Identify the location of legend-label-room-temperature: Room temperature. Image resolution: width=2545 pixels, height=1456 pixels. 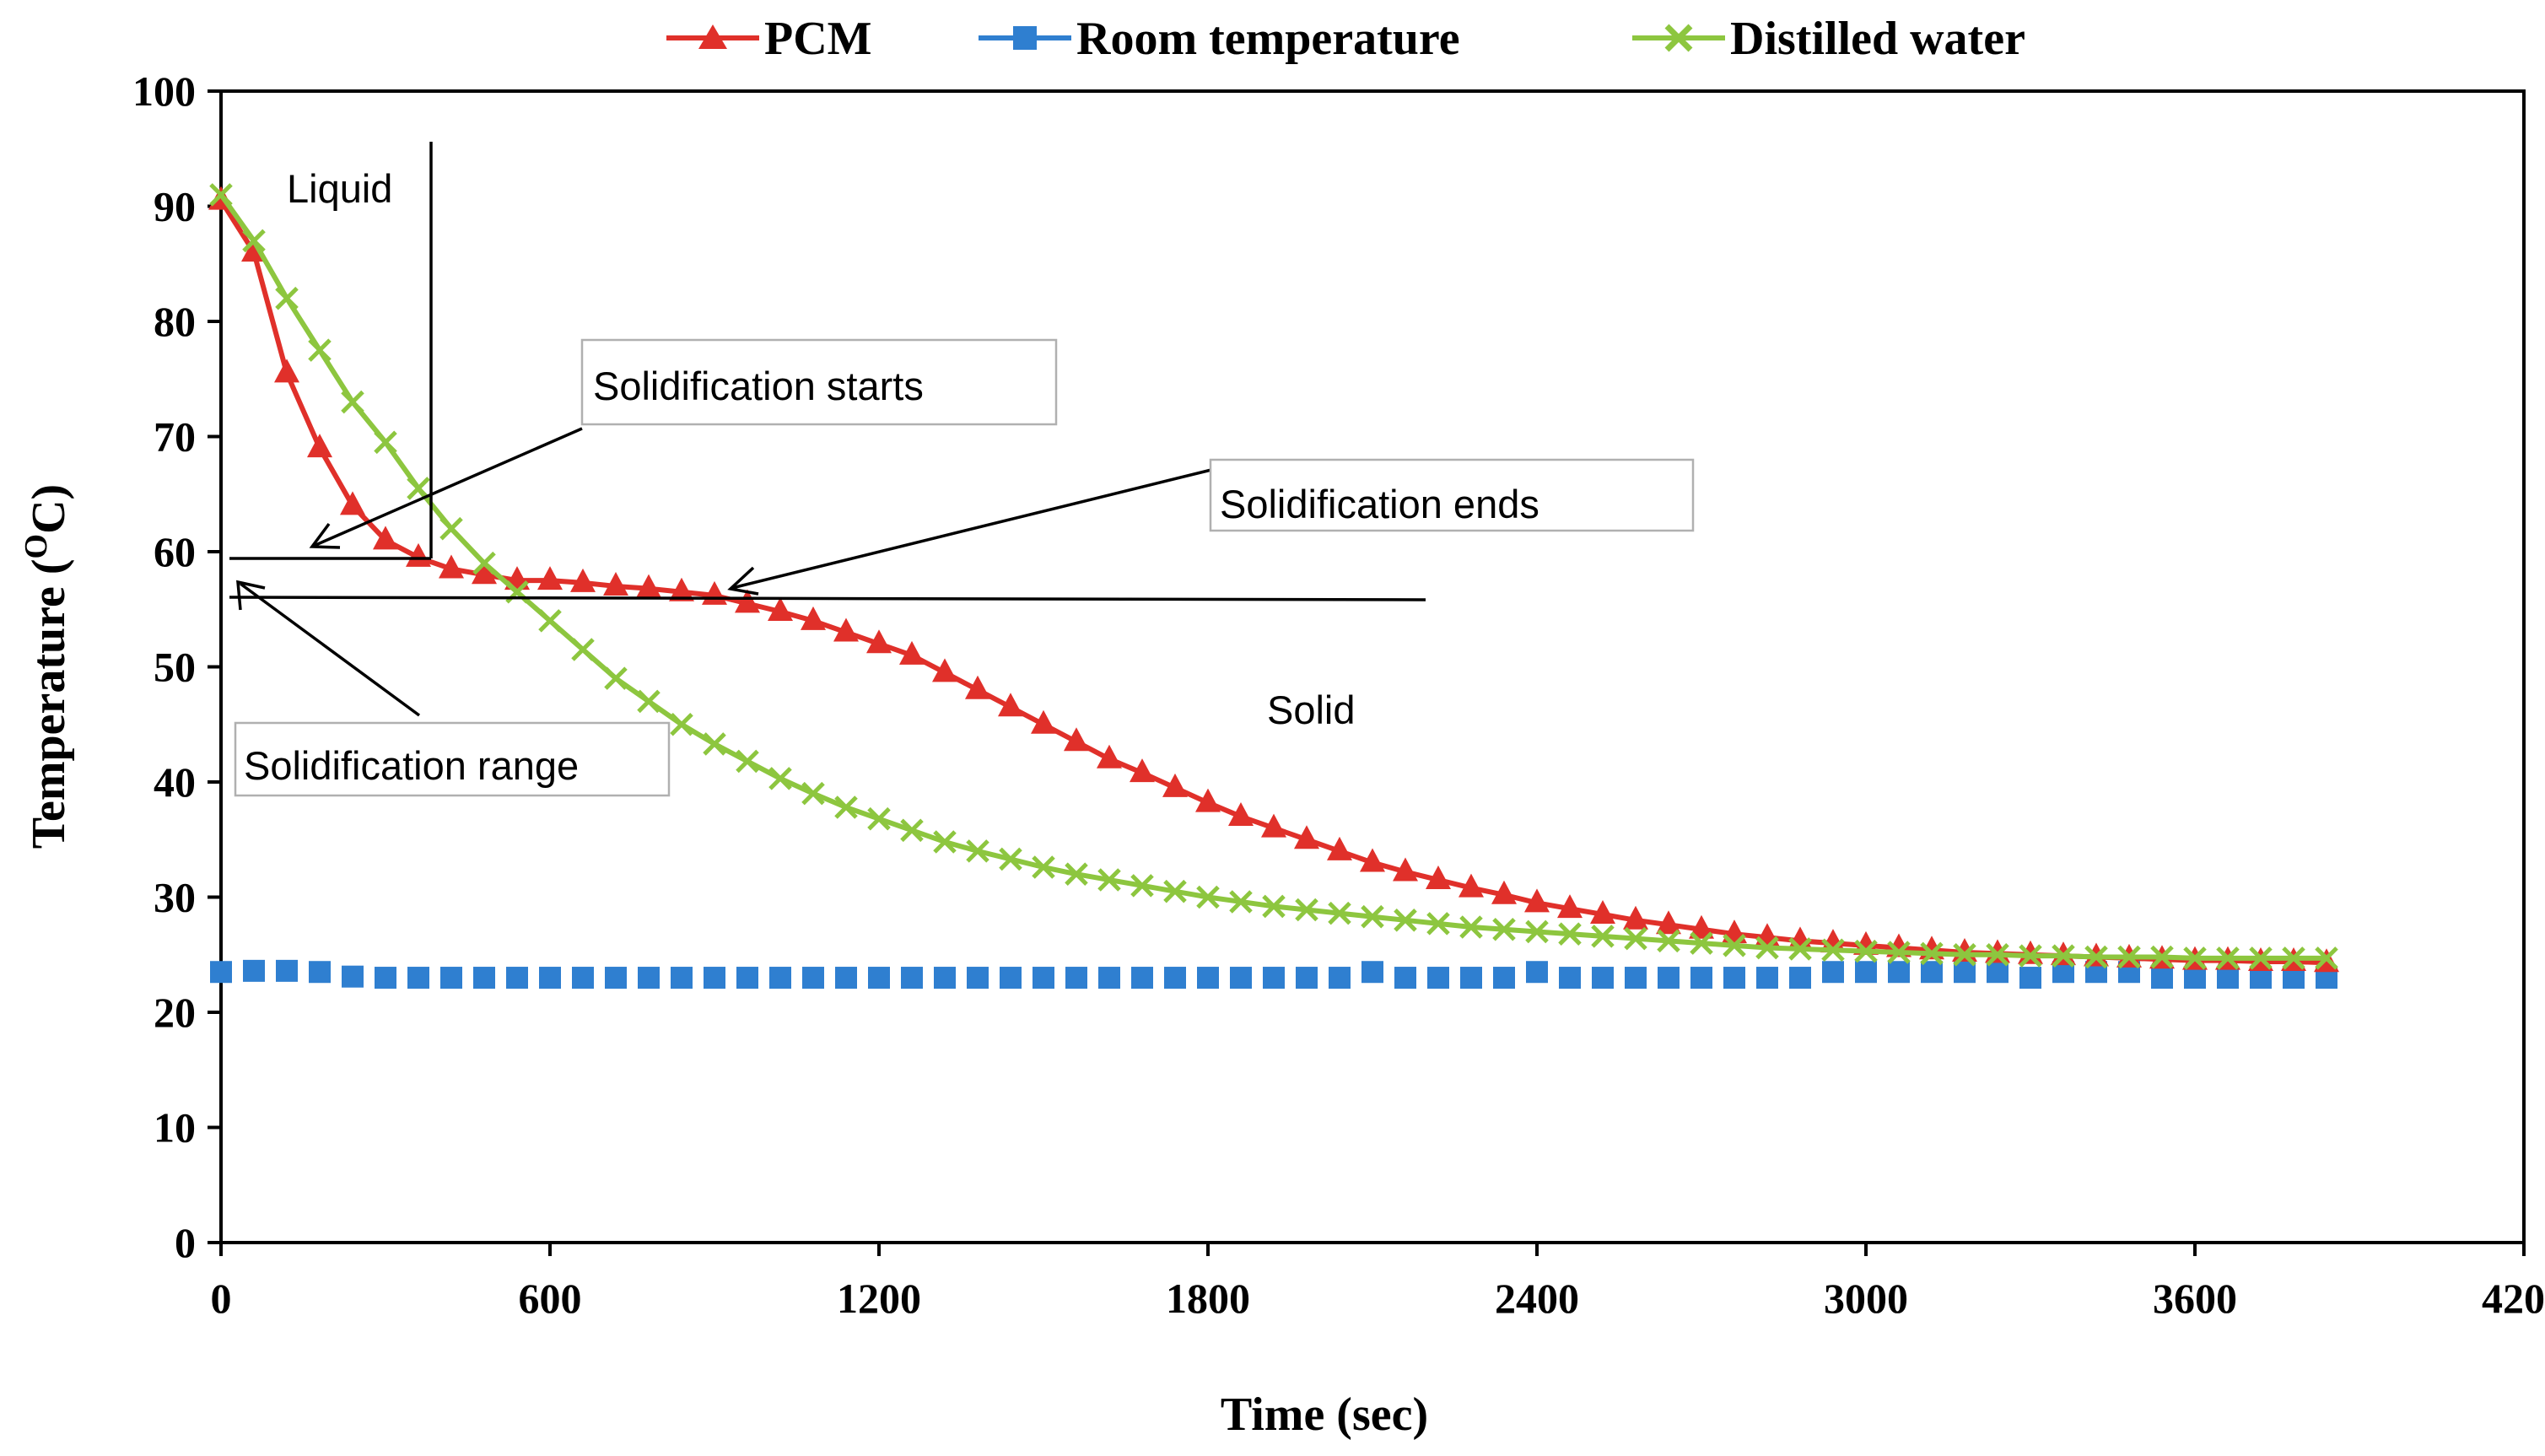
(1268, 39).